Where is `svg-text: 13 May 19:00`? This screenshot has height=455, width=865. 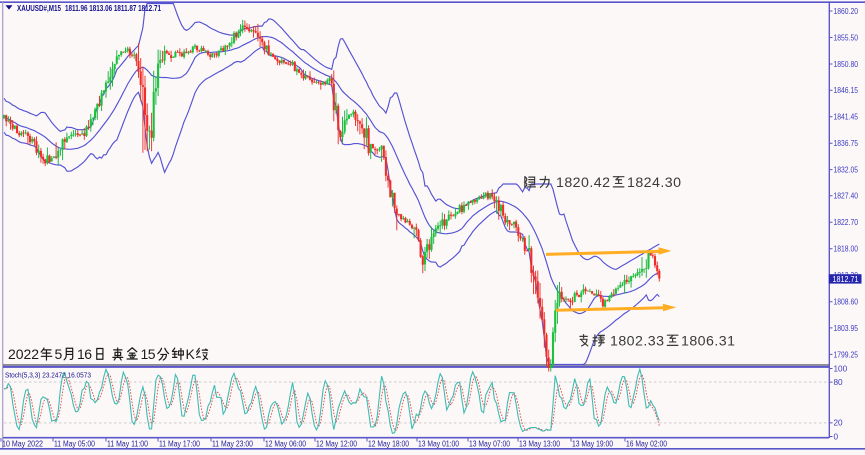 svg-text: 13 May 19:00 is located at coordinates (593, 444).